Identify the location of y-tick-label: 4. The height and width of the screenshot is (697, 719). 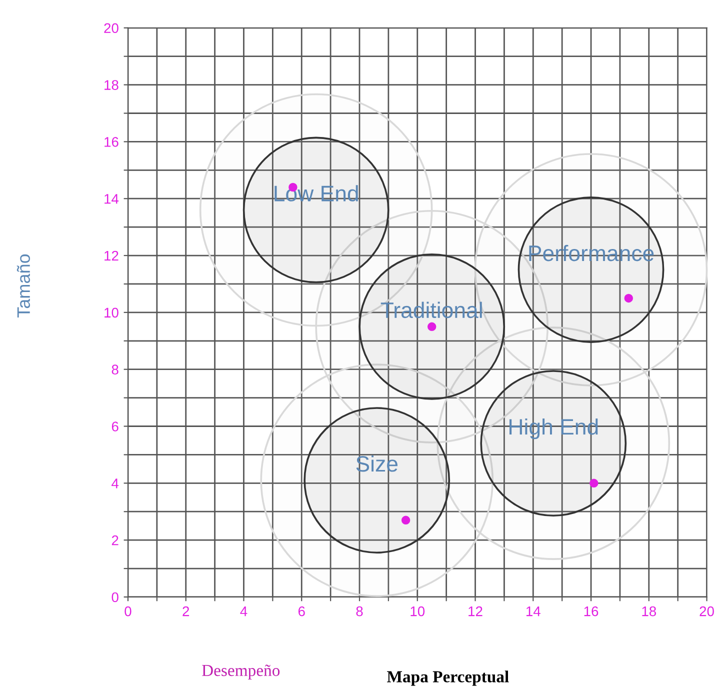
(115, 483).